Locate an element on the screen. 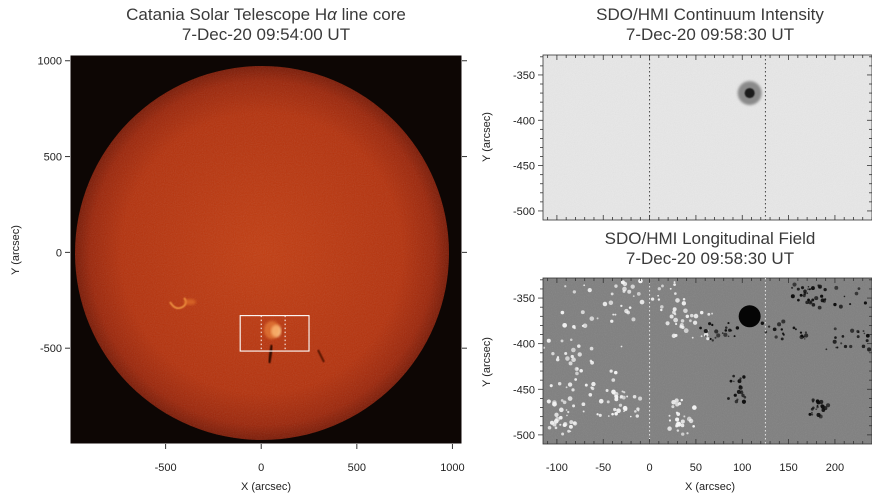 The width and height of the screenshot is (872, 495). negative-polarity-flux is located at coordinates (785, 350).